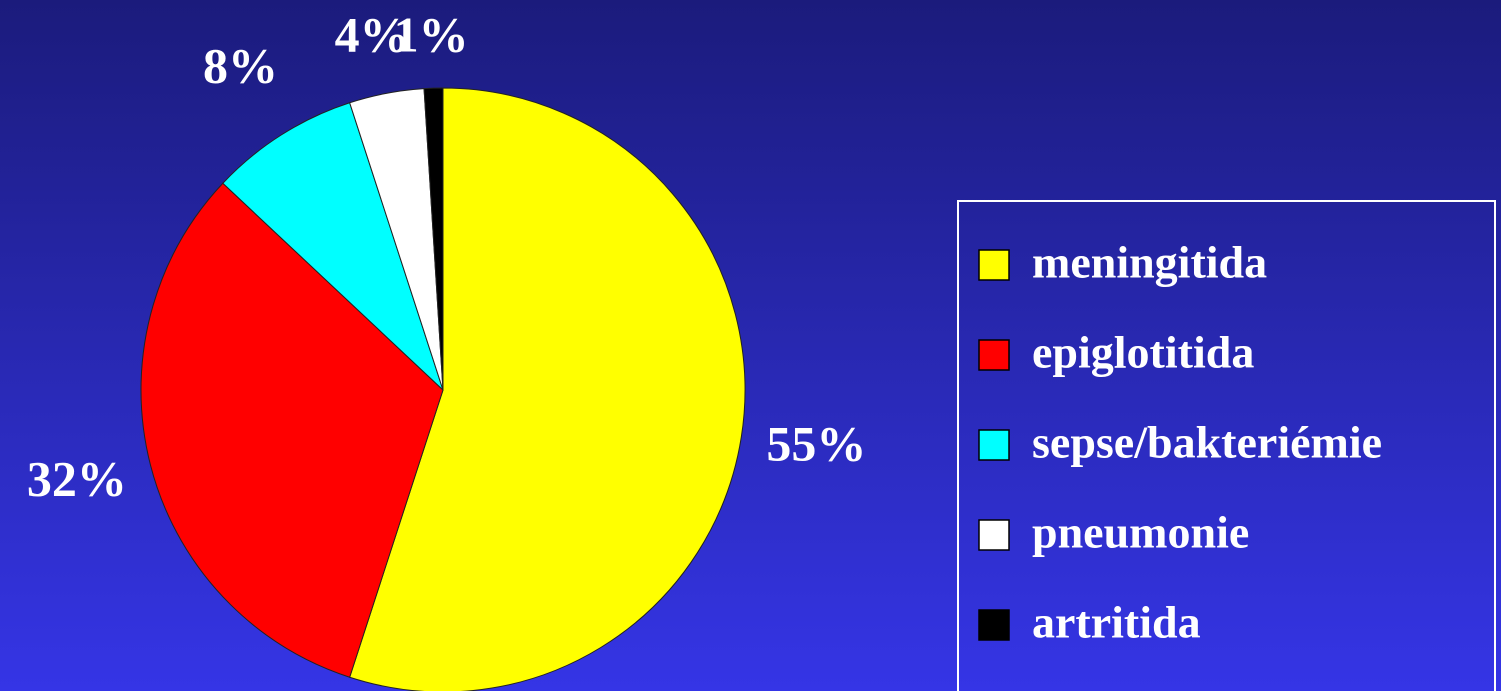  Describe the element at coordinates (1116, 622) in the screenshot. I see `legend-label: artritida` at that location.